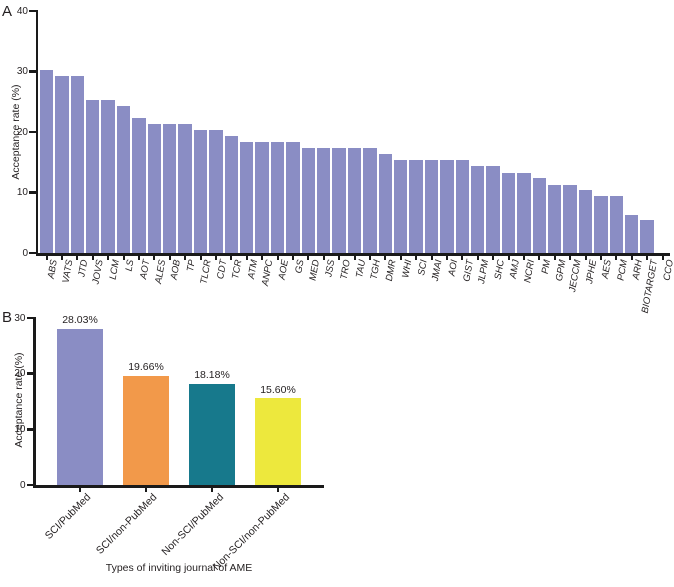 This screenshot has width=674, height=587. Describe the element at coordinates (200, 191) in the screenshot. I see `bar-tlcr` at that location.